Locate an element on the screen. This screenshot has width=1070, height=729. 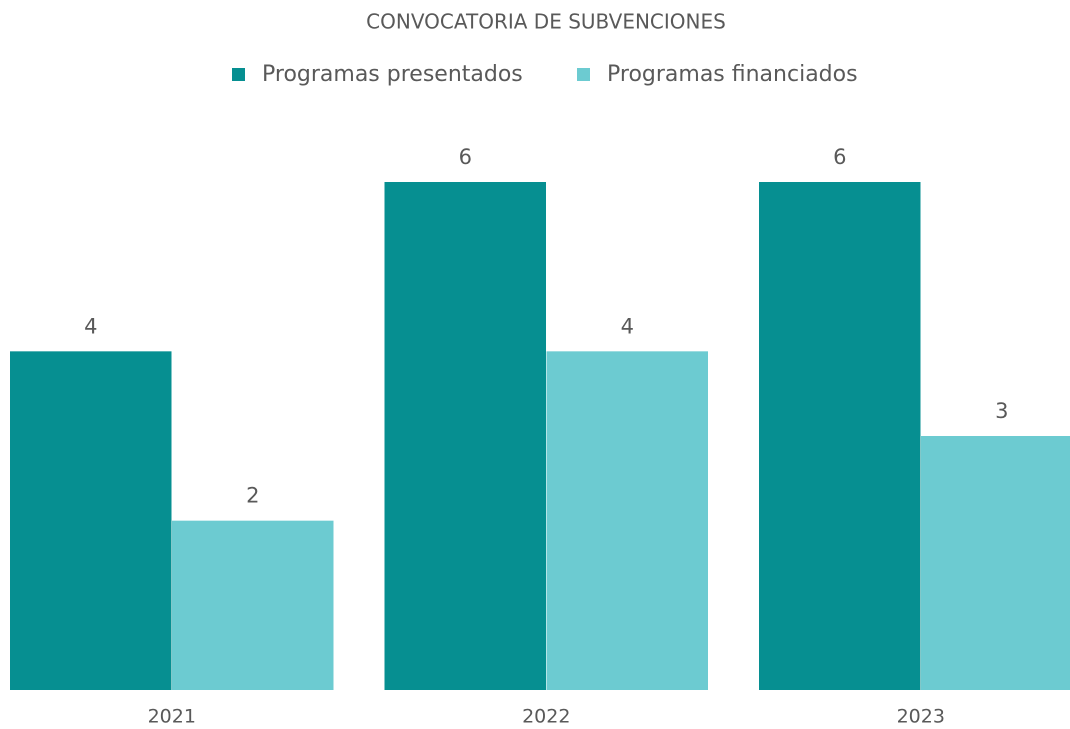
x-tick-label: 2023 is located at coordinates (921, 717).